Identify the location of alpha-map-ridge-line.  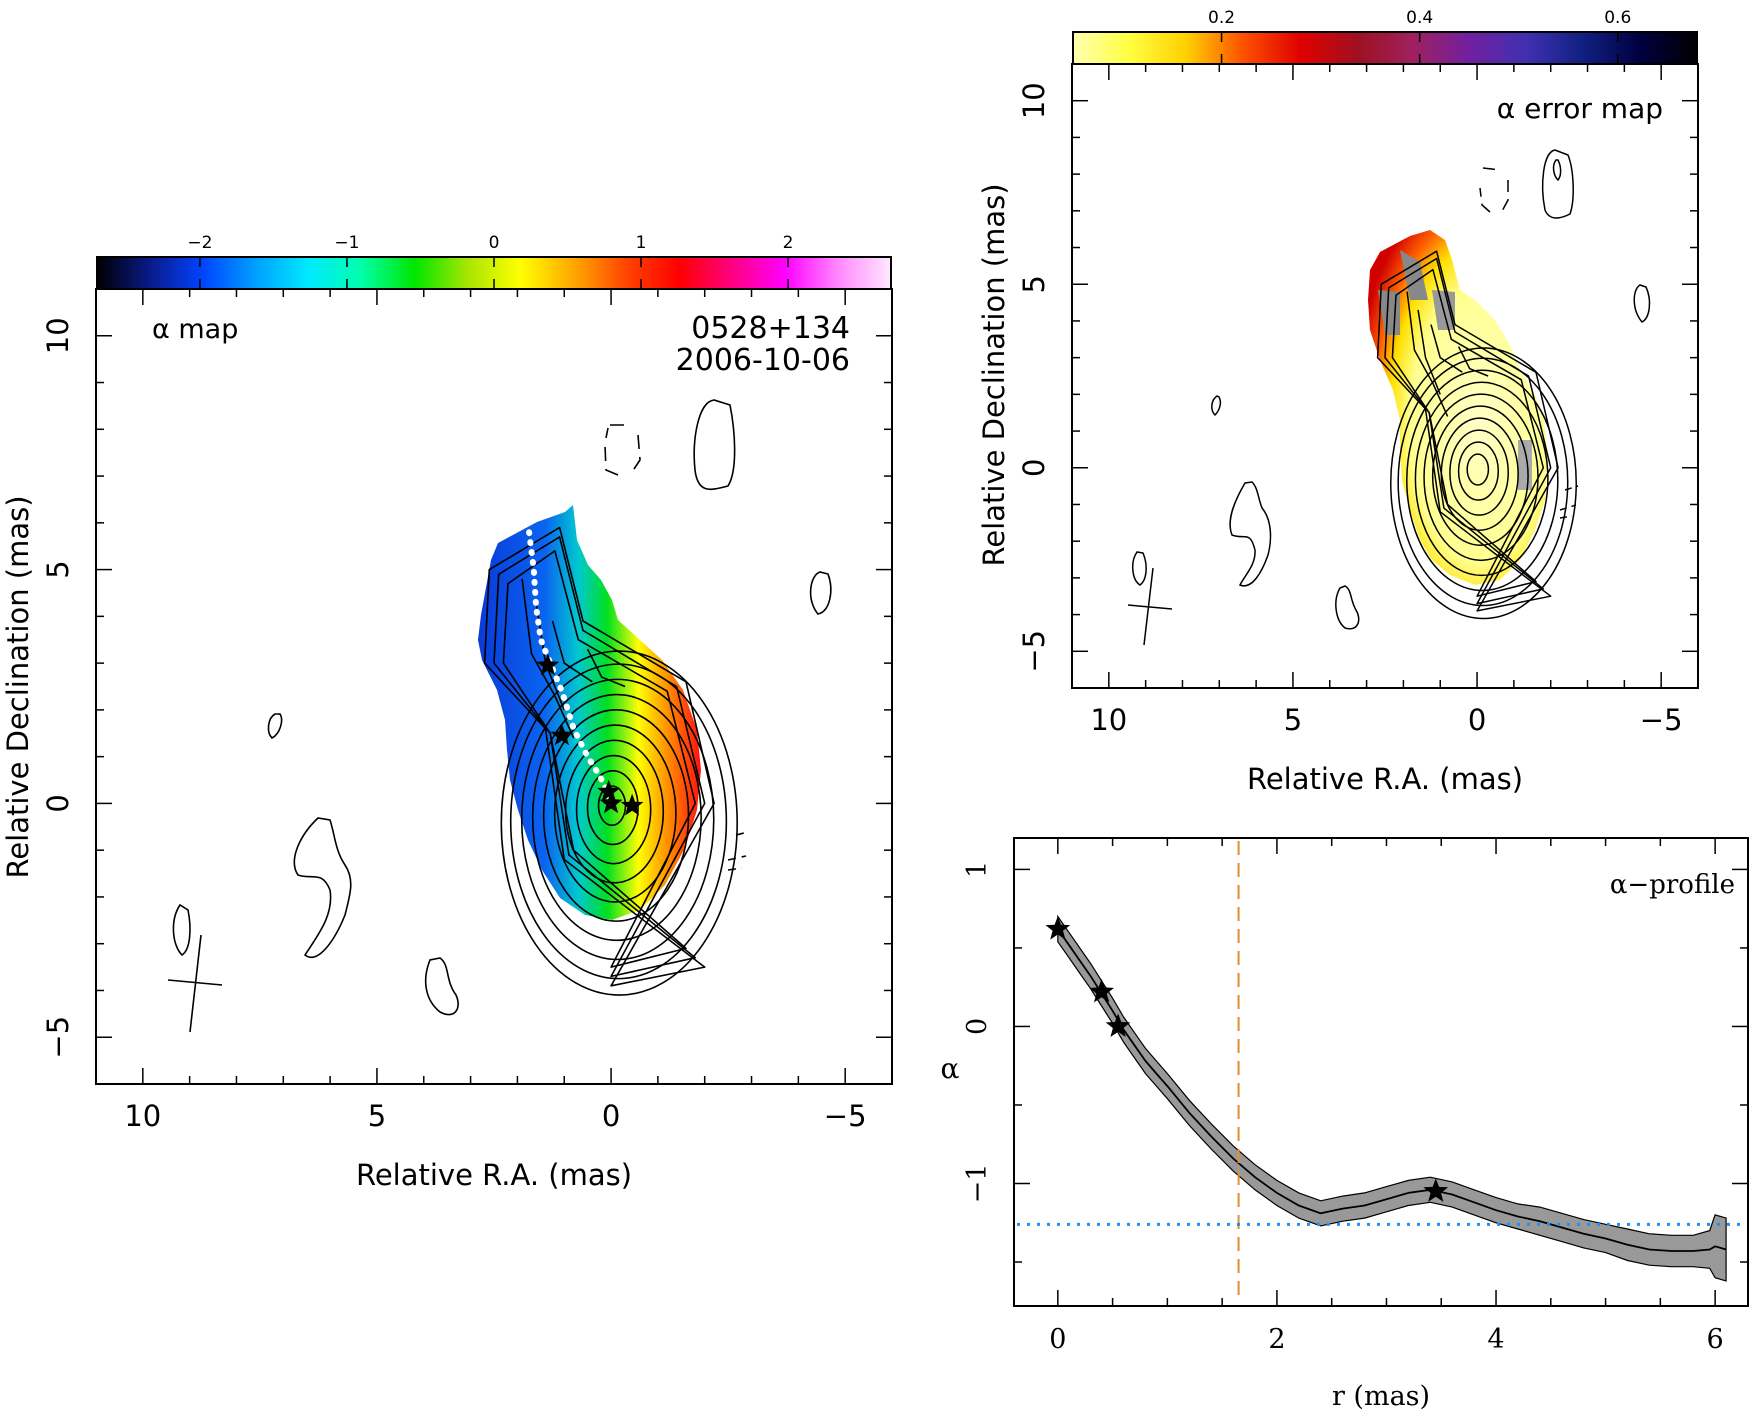
(570, 668).